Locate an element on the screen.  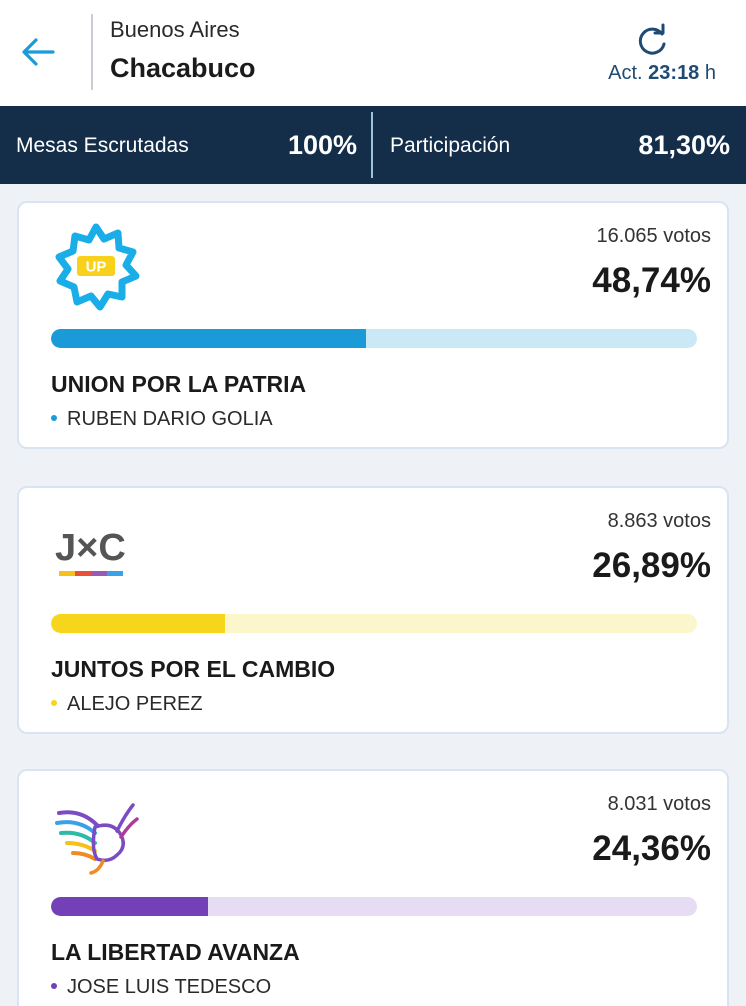
header: Buenos Aires Chacabuco Act. 23:18 h is located at coordinates (373, 53).